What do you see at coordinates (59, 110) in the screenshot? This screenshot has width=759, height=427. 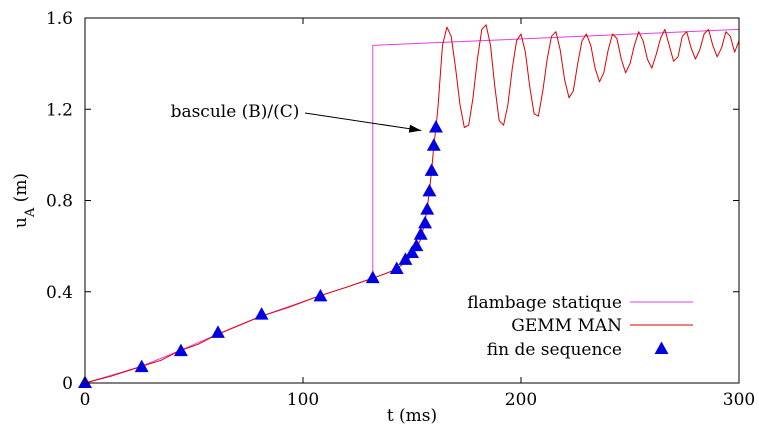 I see `y-tick-label: 1.2` at bounding box center [59, 110].